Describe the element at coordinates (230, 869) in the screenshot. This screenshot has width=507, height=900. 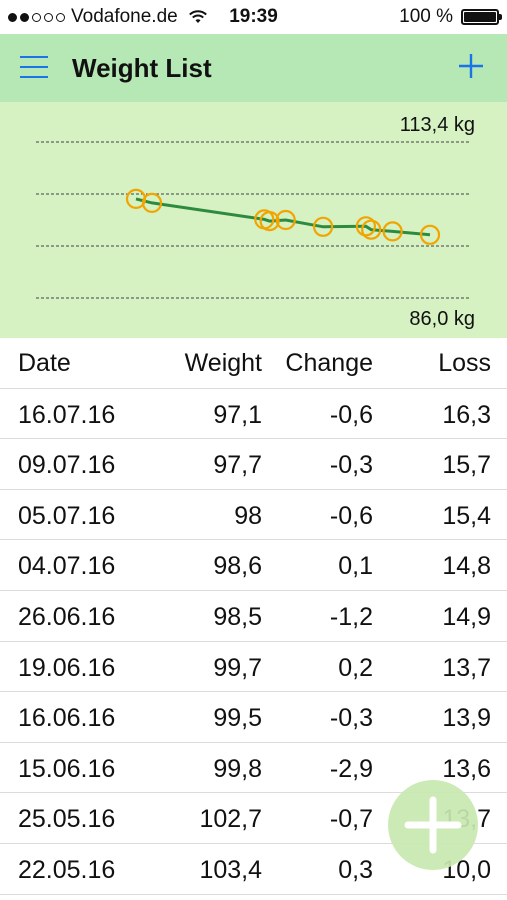
I see `weight-cell: 103,4` at that location.